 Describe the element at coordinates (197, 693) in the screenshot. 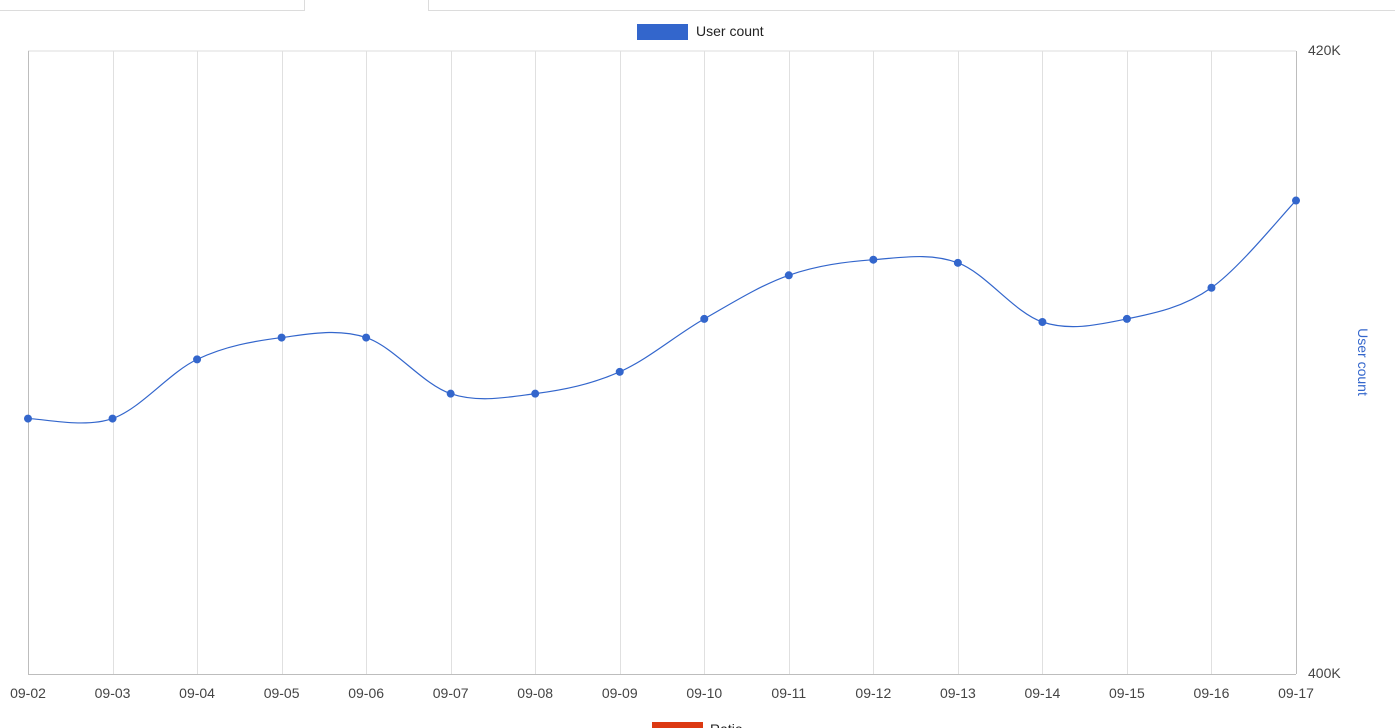

I see `x-tick-label: 09-04` at that location.